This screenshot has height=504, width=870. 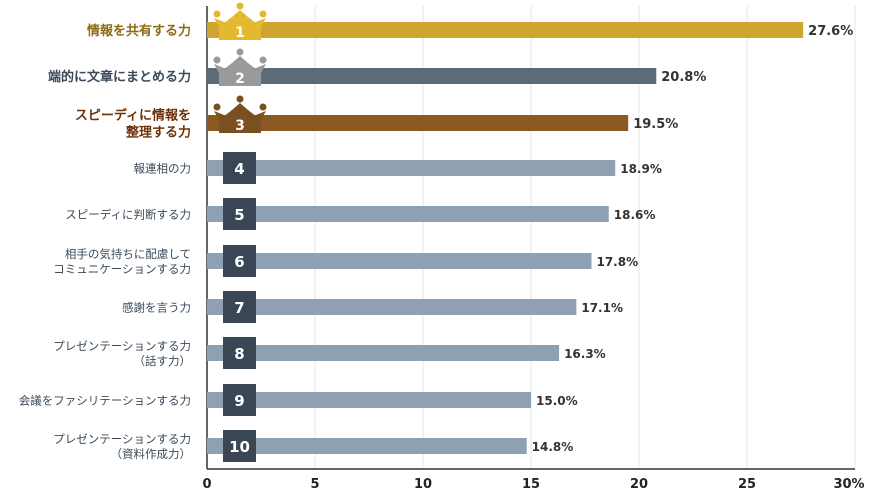 I want to click on value-label: 19.5%, so click(x=655, y=124).